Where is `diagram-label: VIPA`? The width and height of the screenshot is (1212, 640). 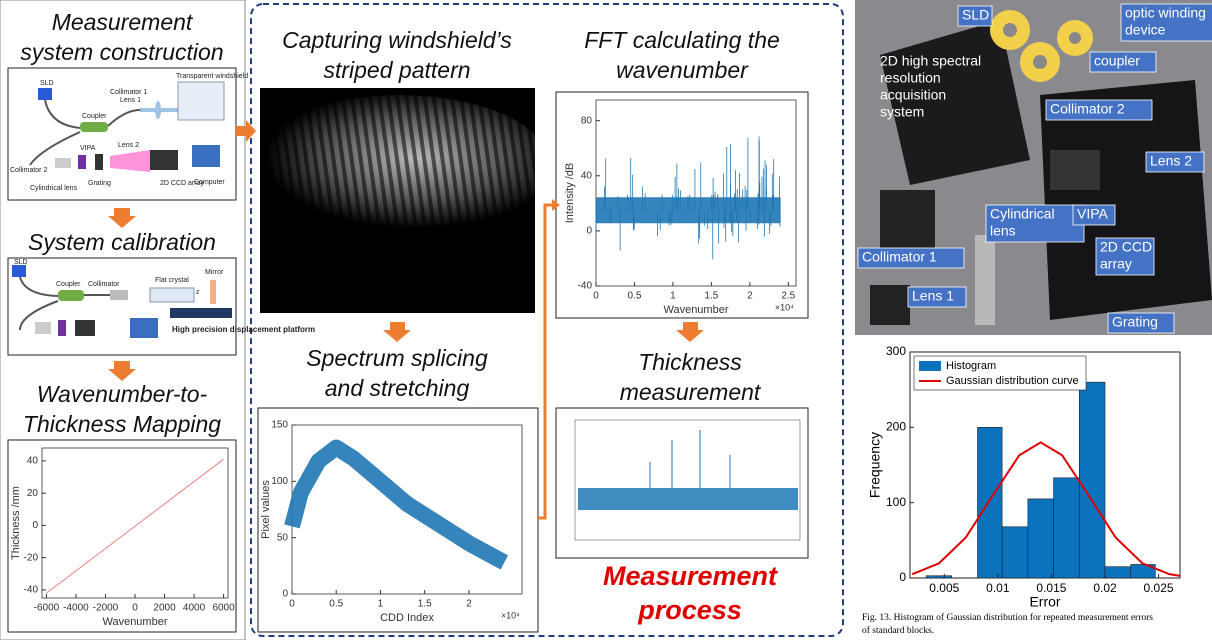 diagram-label: VIPA is located at coordinates (88, 148).